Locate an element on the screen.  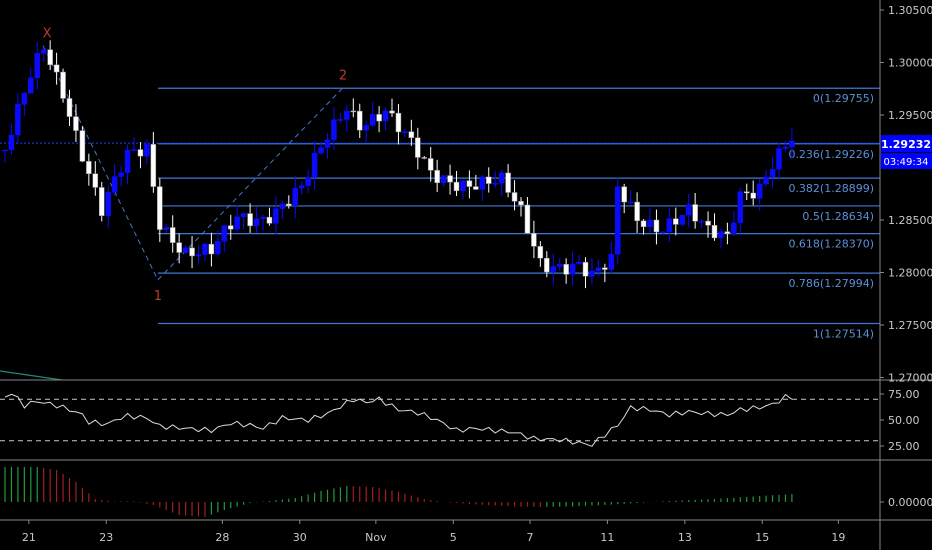
price-tick-label: 1.28500 is located at coordinates (910, 220).